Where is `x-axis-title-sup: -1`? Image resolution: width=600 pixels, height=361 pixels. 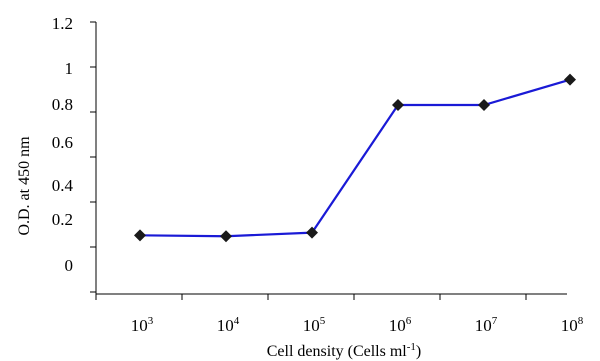
x-axis-title-sup: -1 is located at coordinates (411, 347).